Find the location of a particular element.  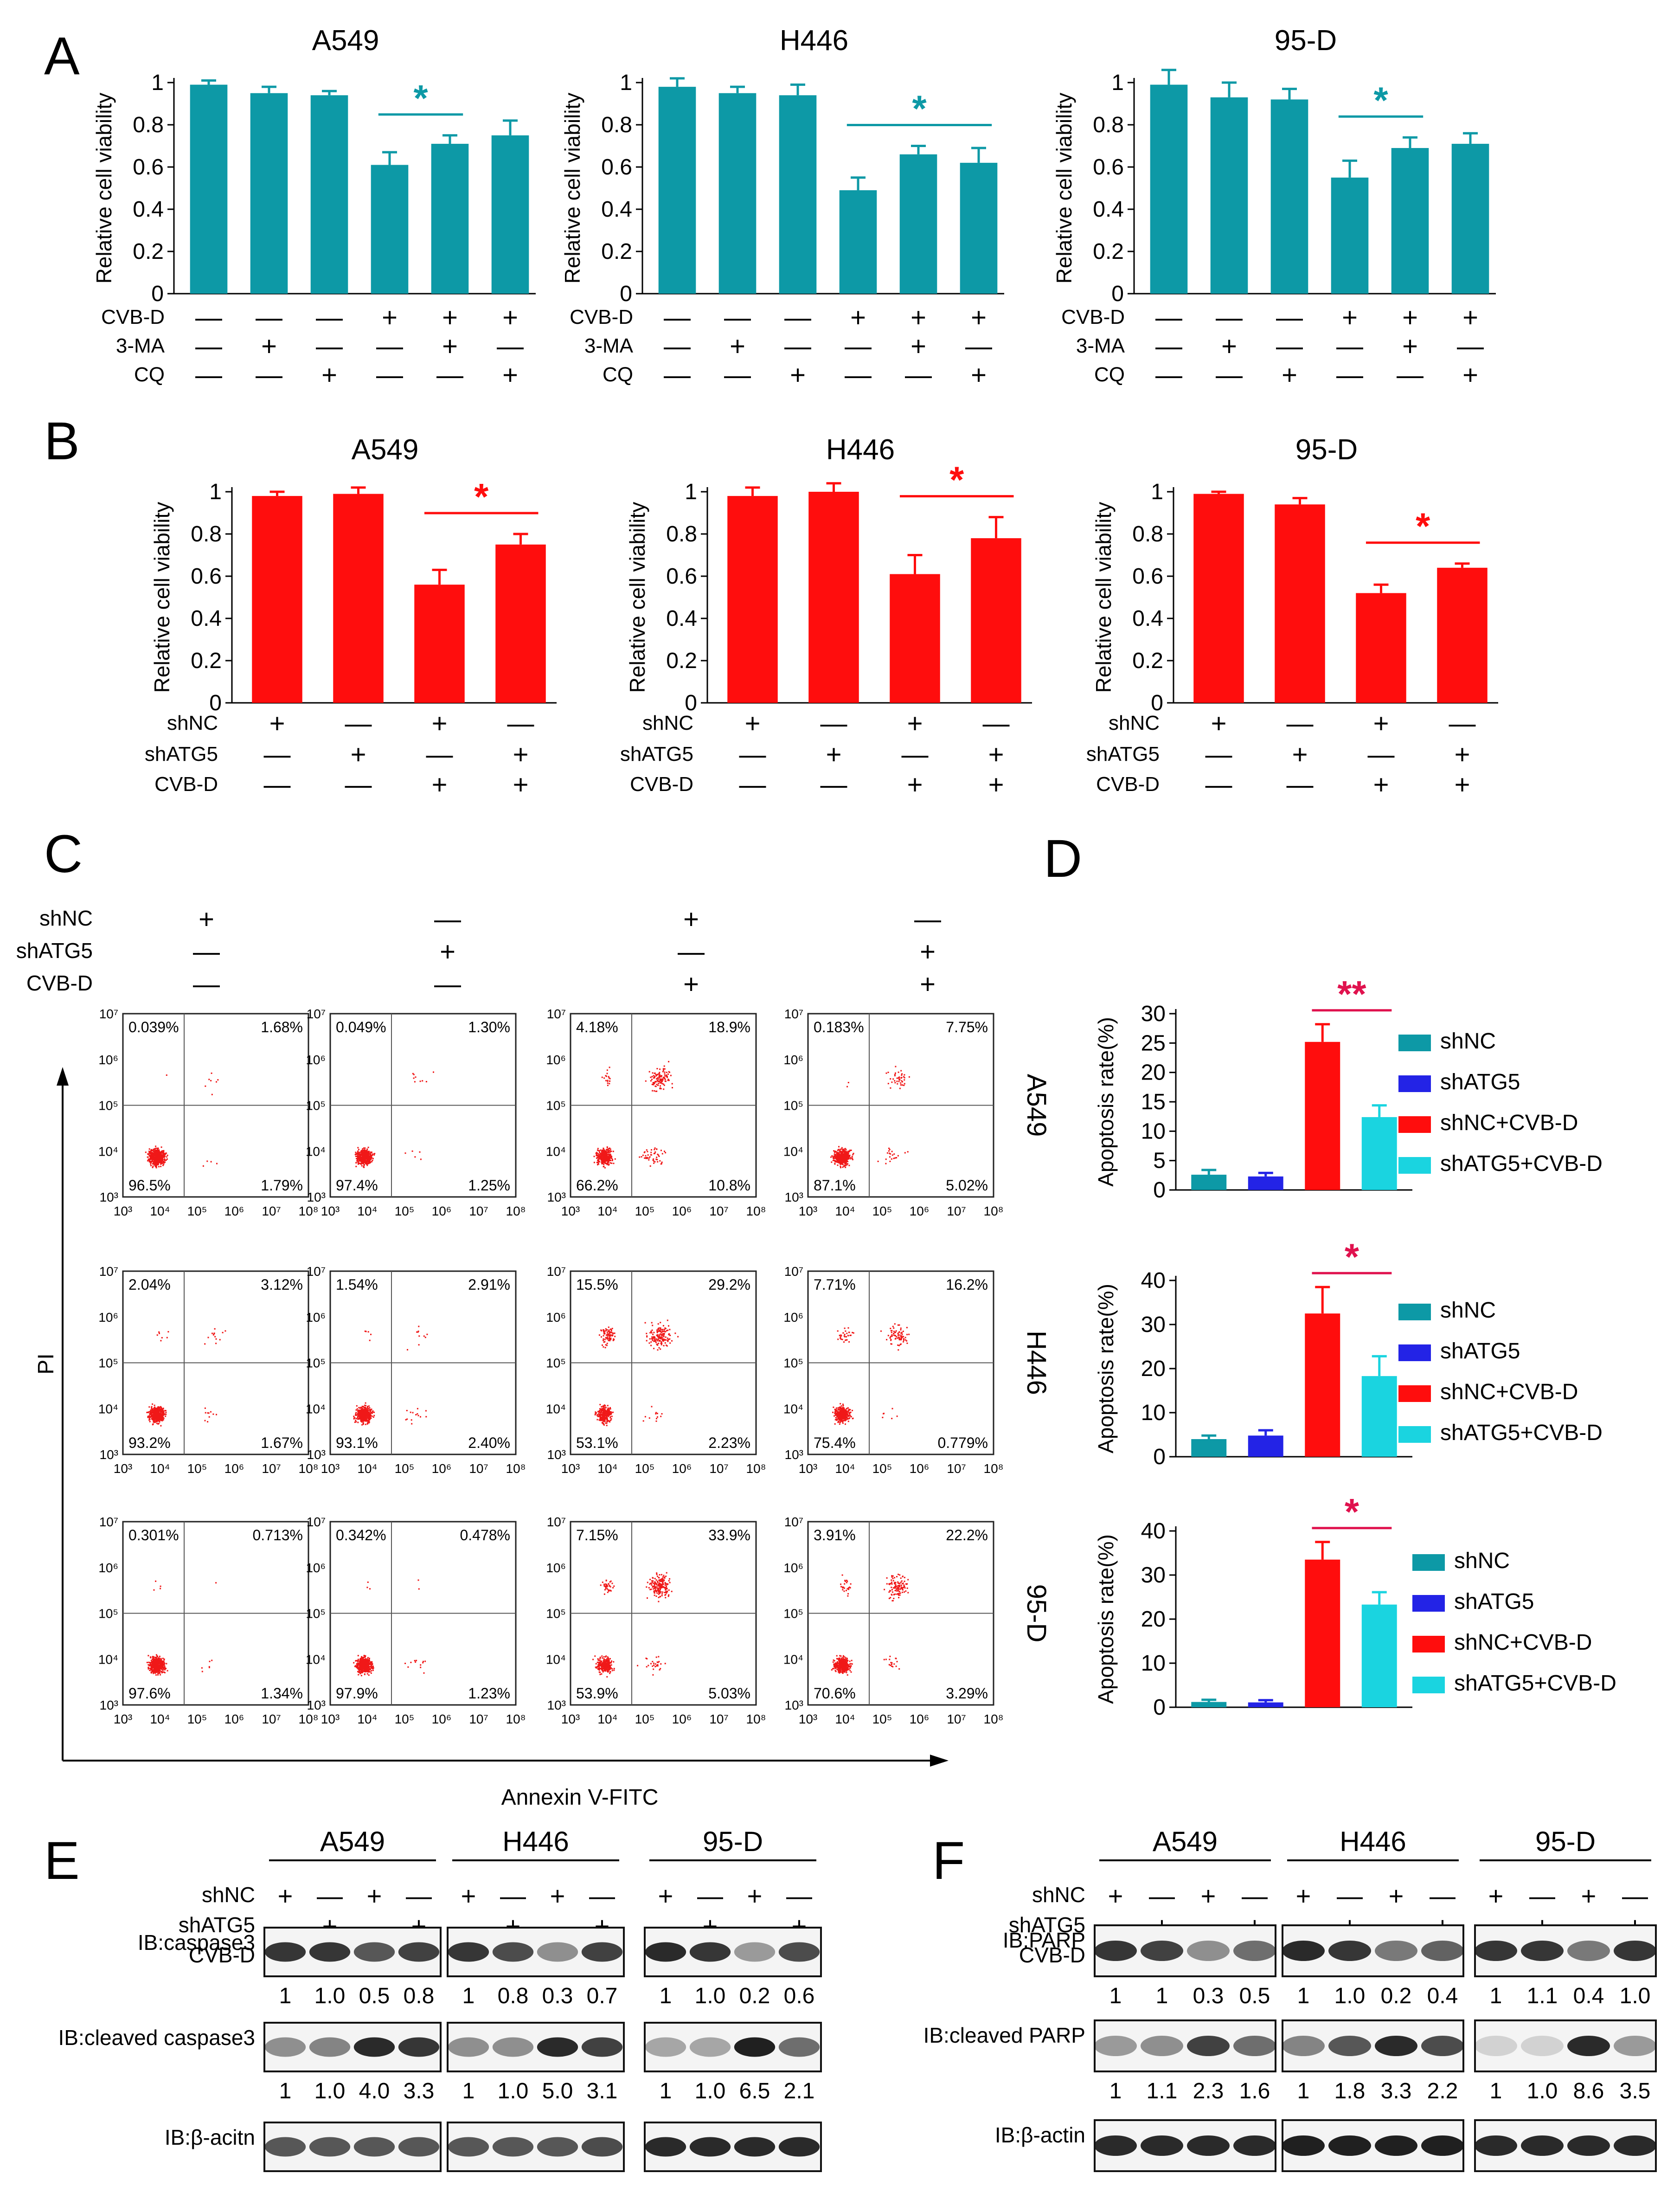

wb-quant-value: 3.3 is located at coordinates (419, 2091).